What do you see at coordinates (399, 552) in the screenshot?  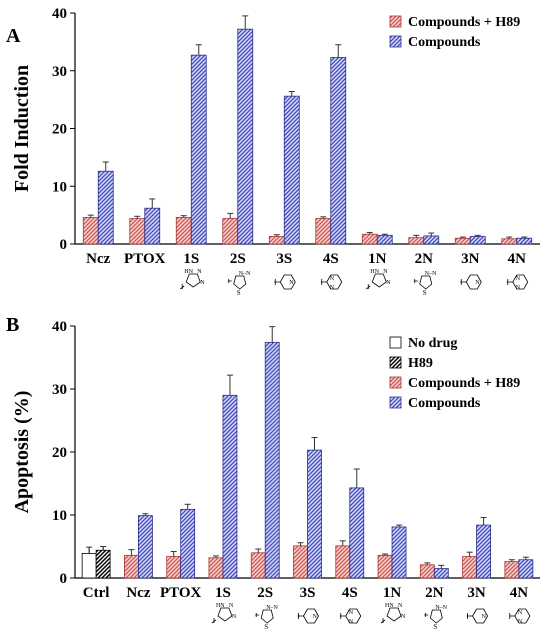 I see `bar-compounds-1n` at bounding box center [399, 552].